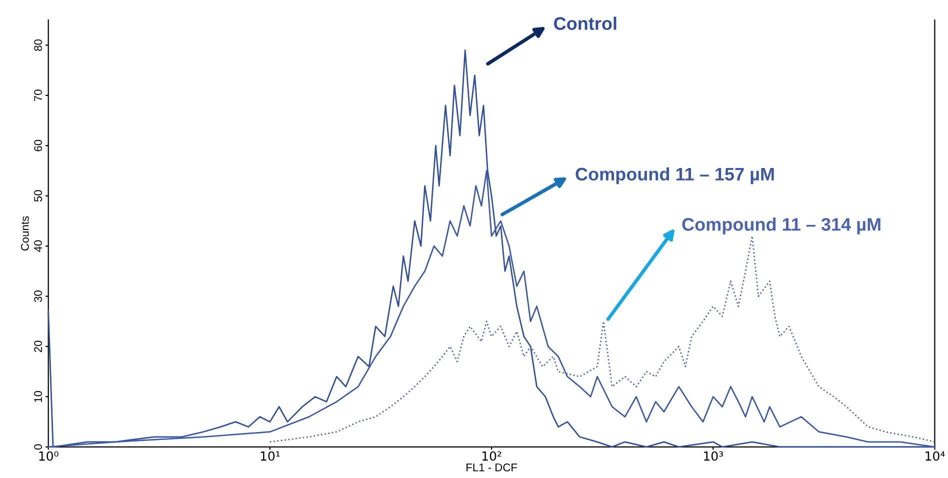 This screenshot has width=948, height=478. I want to click on y-tick-label: 30, so click(38, 296).